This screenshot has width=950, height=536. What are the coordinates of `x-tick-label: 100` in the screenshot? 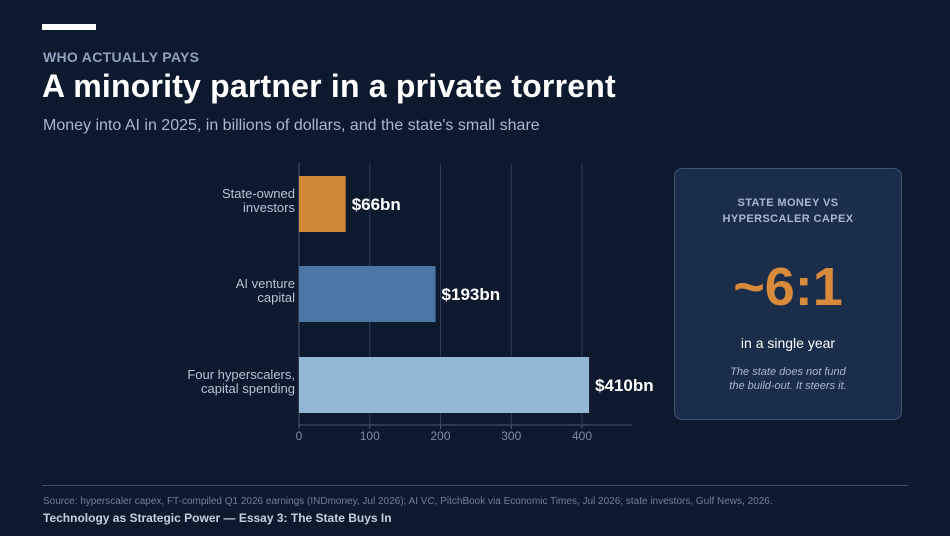 It's located at (370, 436).